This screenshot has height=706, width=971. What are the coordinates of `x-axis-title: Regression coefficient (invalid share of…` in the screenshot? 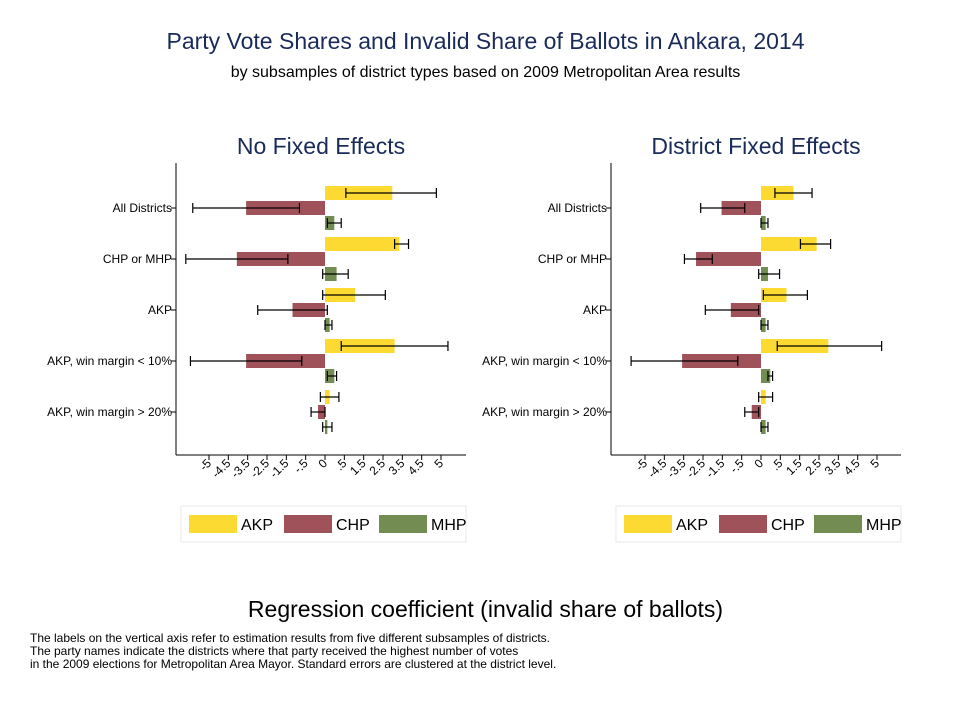 It's located at (485, 609).